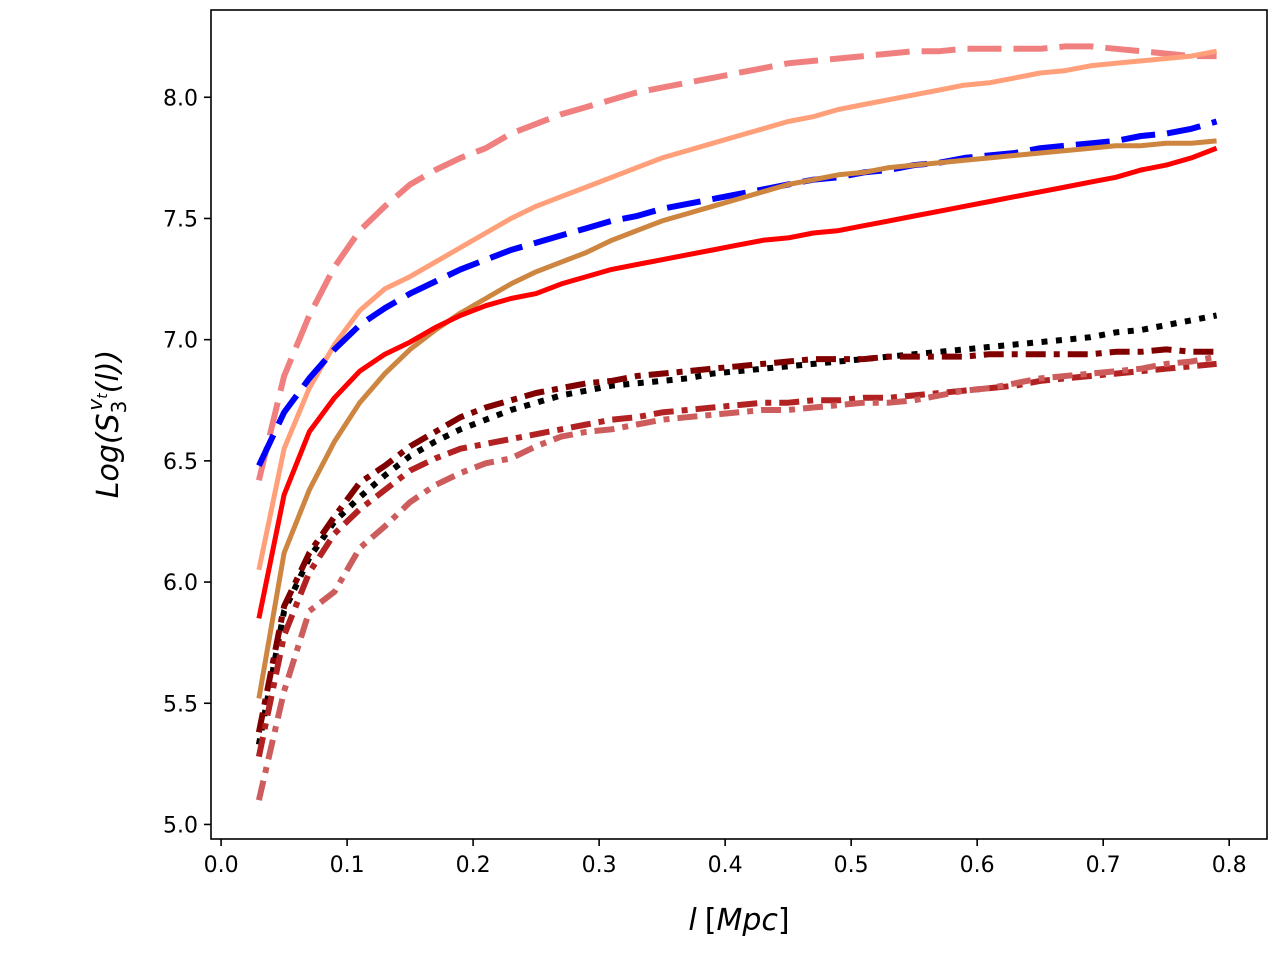  I want to click on x-tick-label: 0.5, so click(851, 865).